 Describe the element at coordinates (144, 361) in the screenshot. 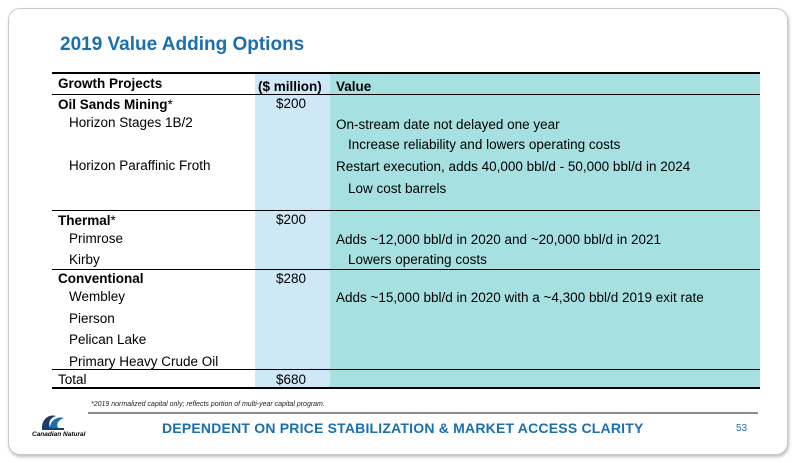

I see `project-primary-heavy-crude: Primary Heavy Crude Oil` at that location.